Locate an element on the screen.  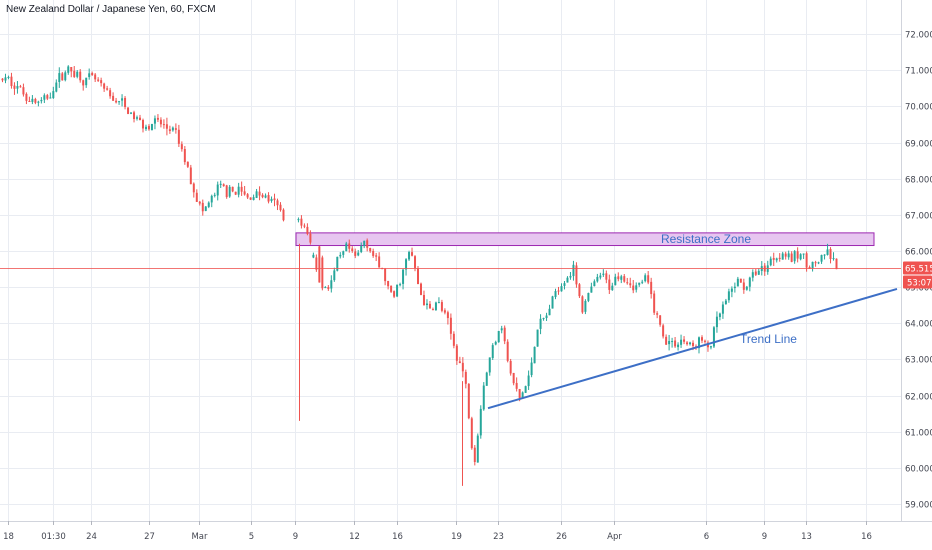
price-tick-label: 69.000 is located at coordinates (918, 145).